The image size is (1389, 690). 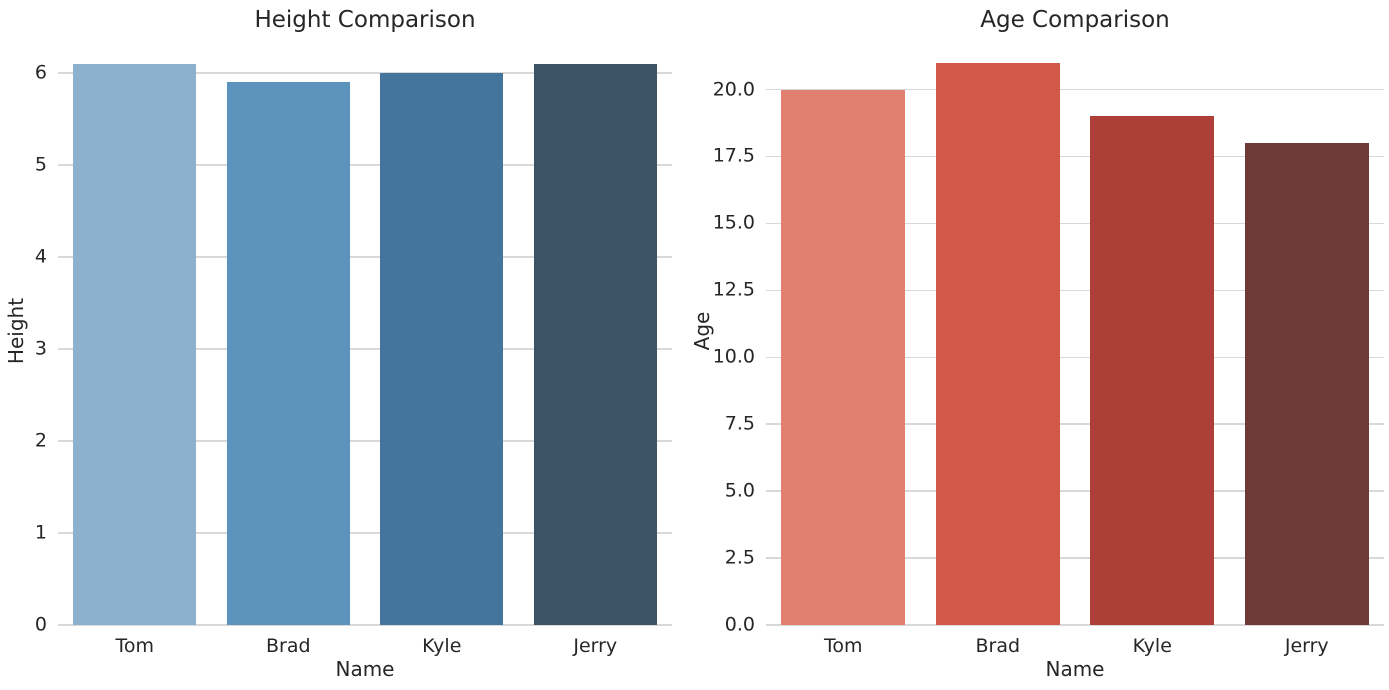 What do you see at coordinates (733, 155) in the screenshot?
I see `y-tick-label: 17.5` at bounding box center [733, 155].